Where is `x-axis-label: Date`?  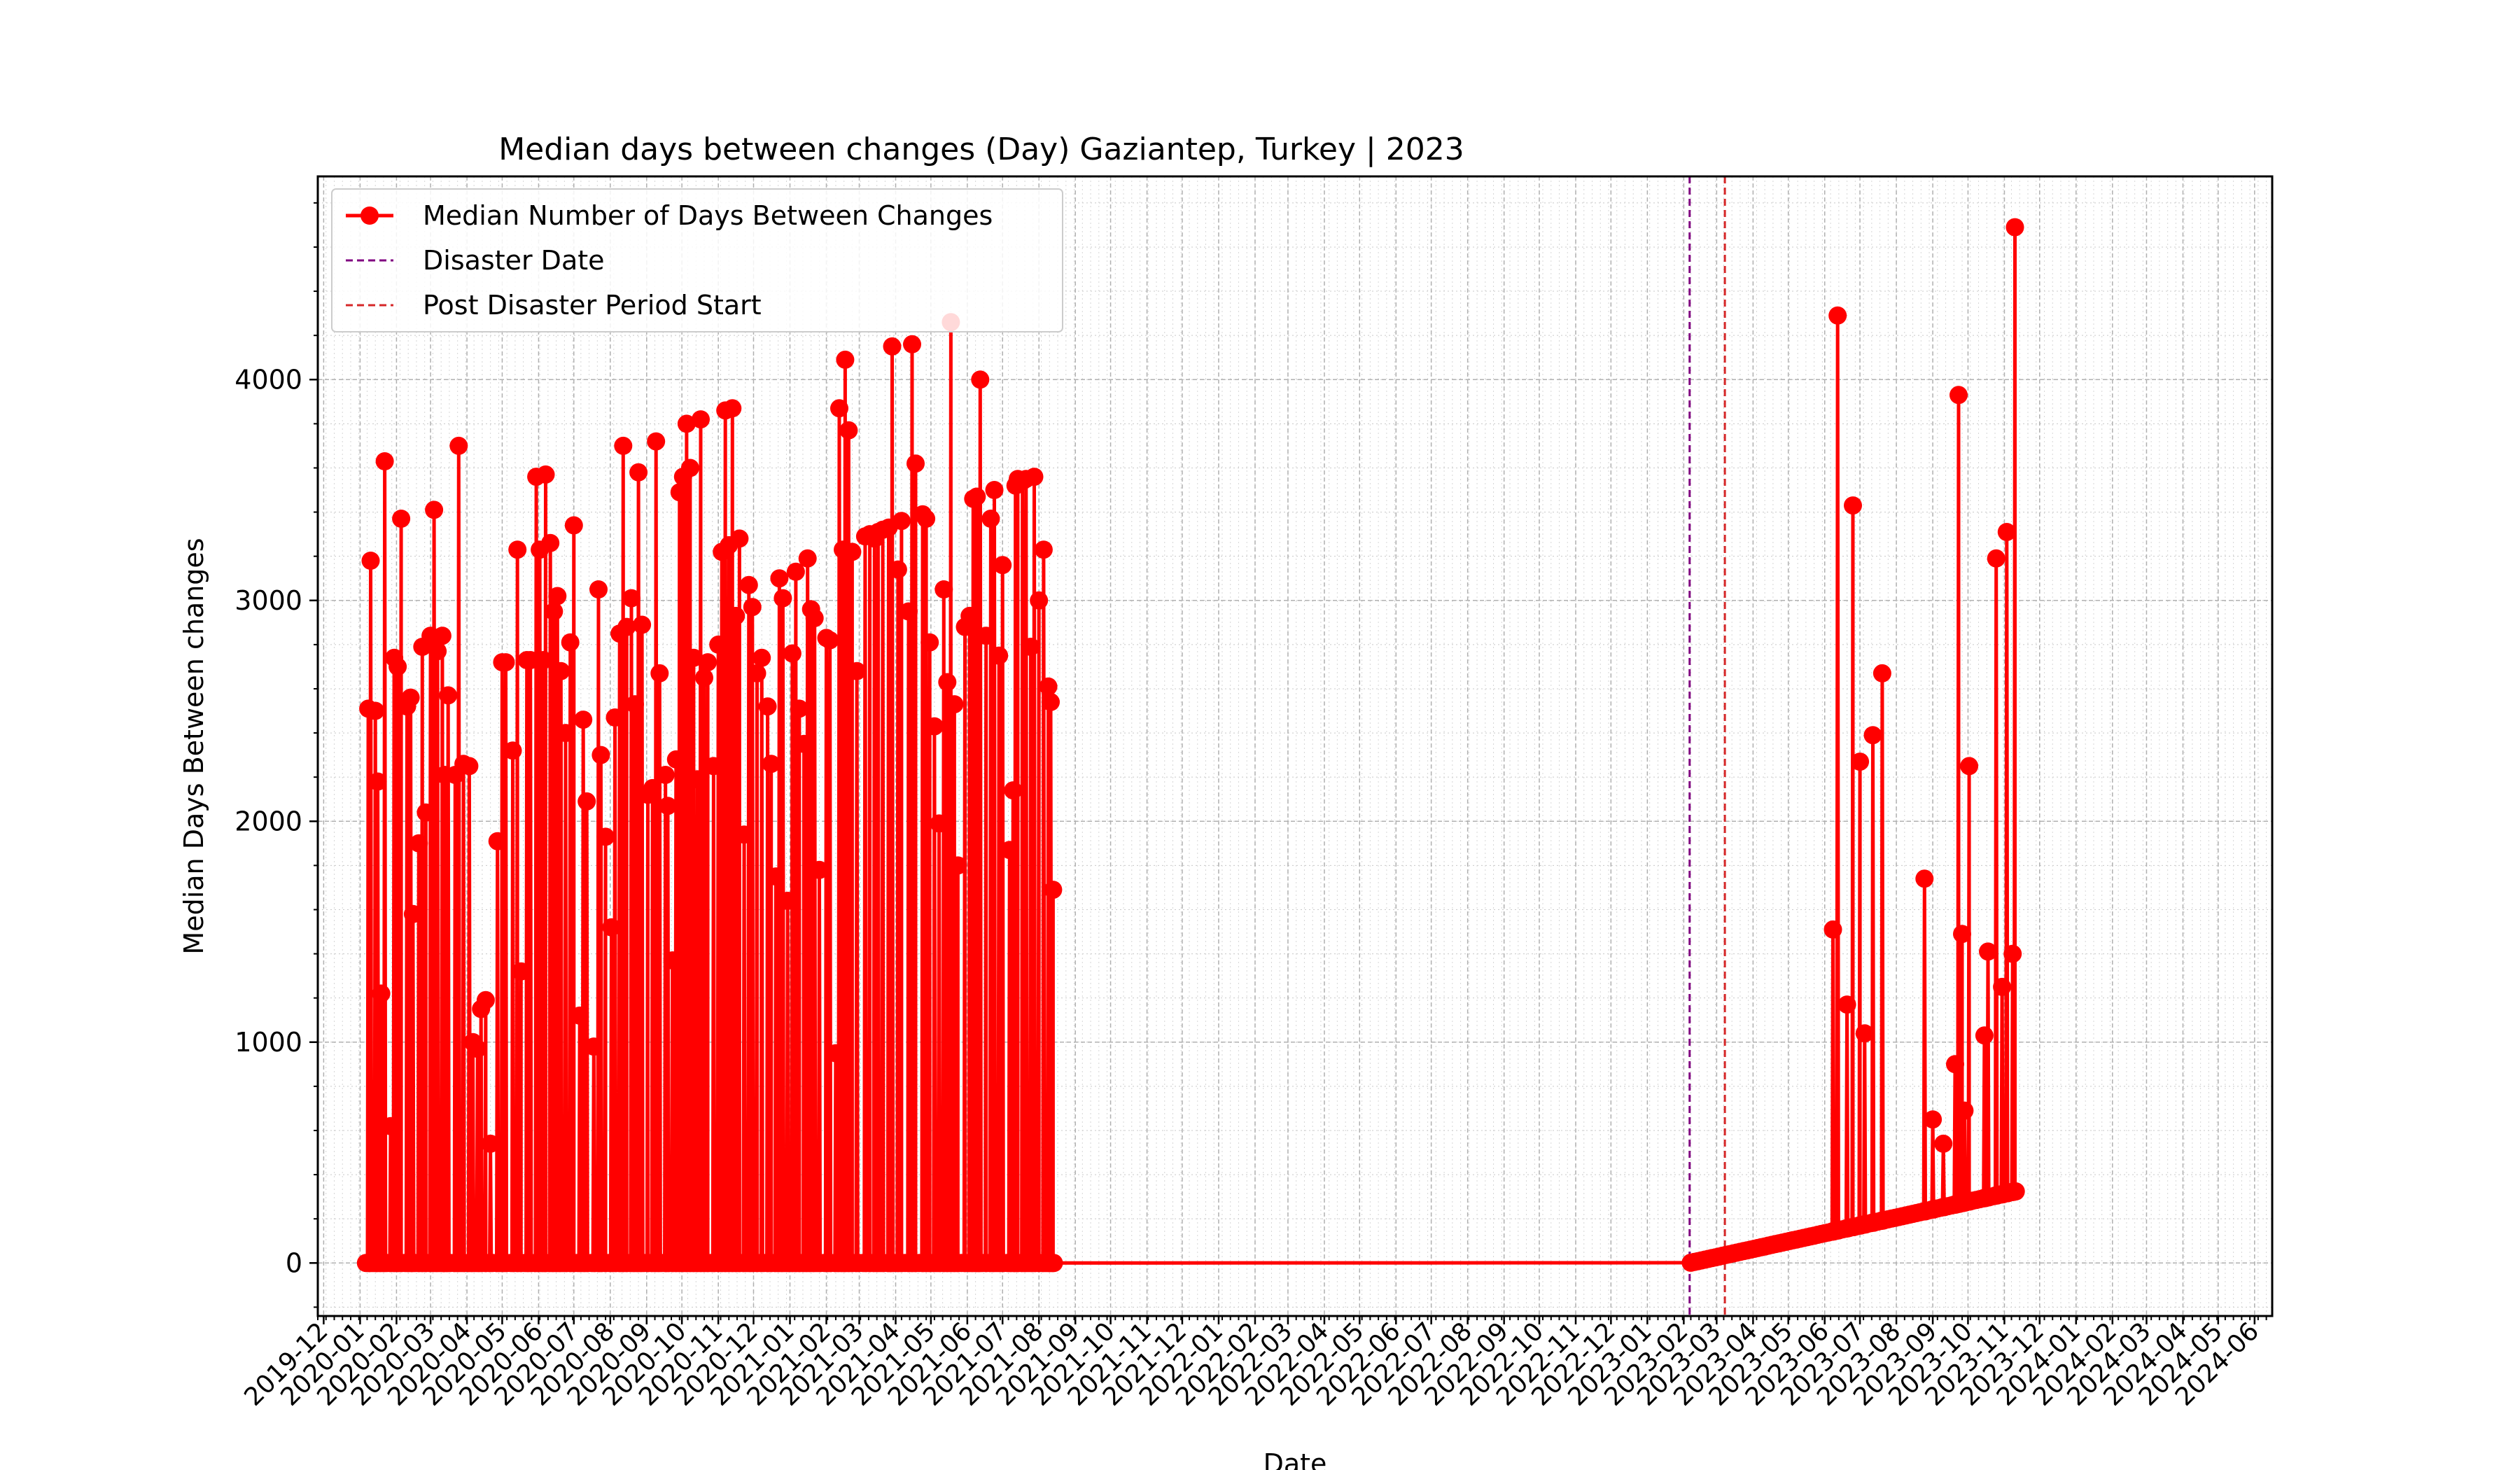
x-axis-label: Date is located at coordinates (1295, 1459).